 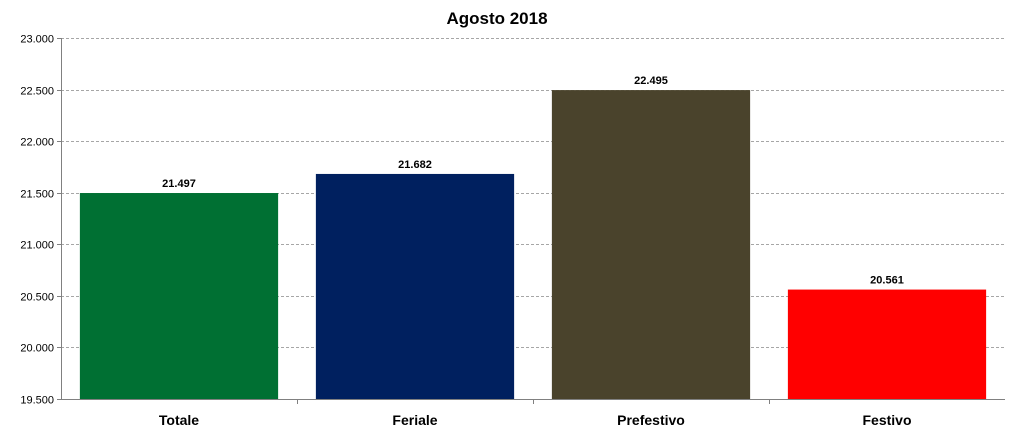 I want to click on data-label: 21.682, so click(x=415, y=165).